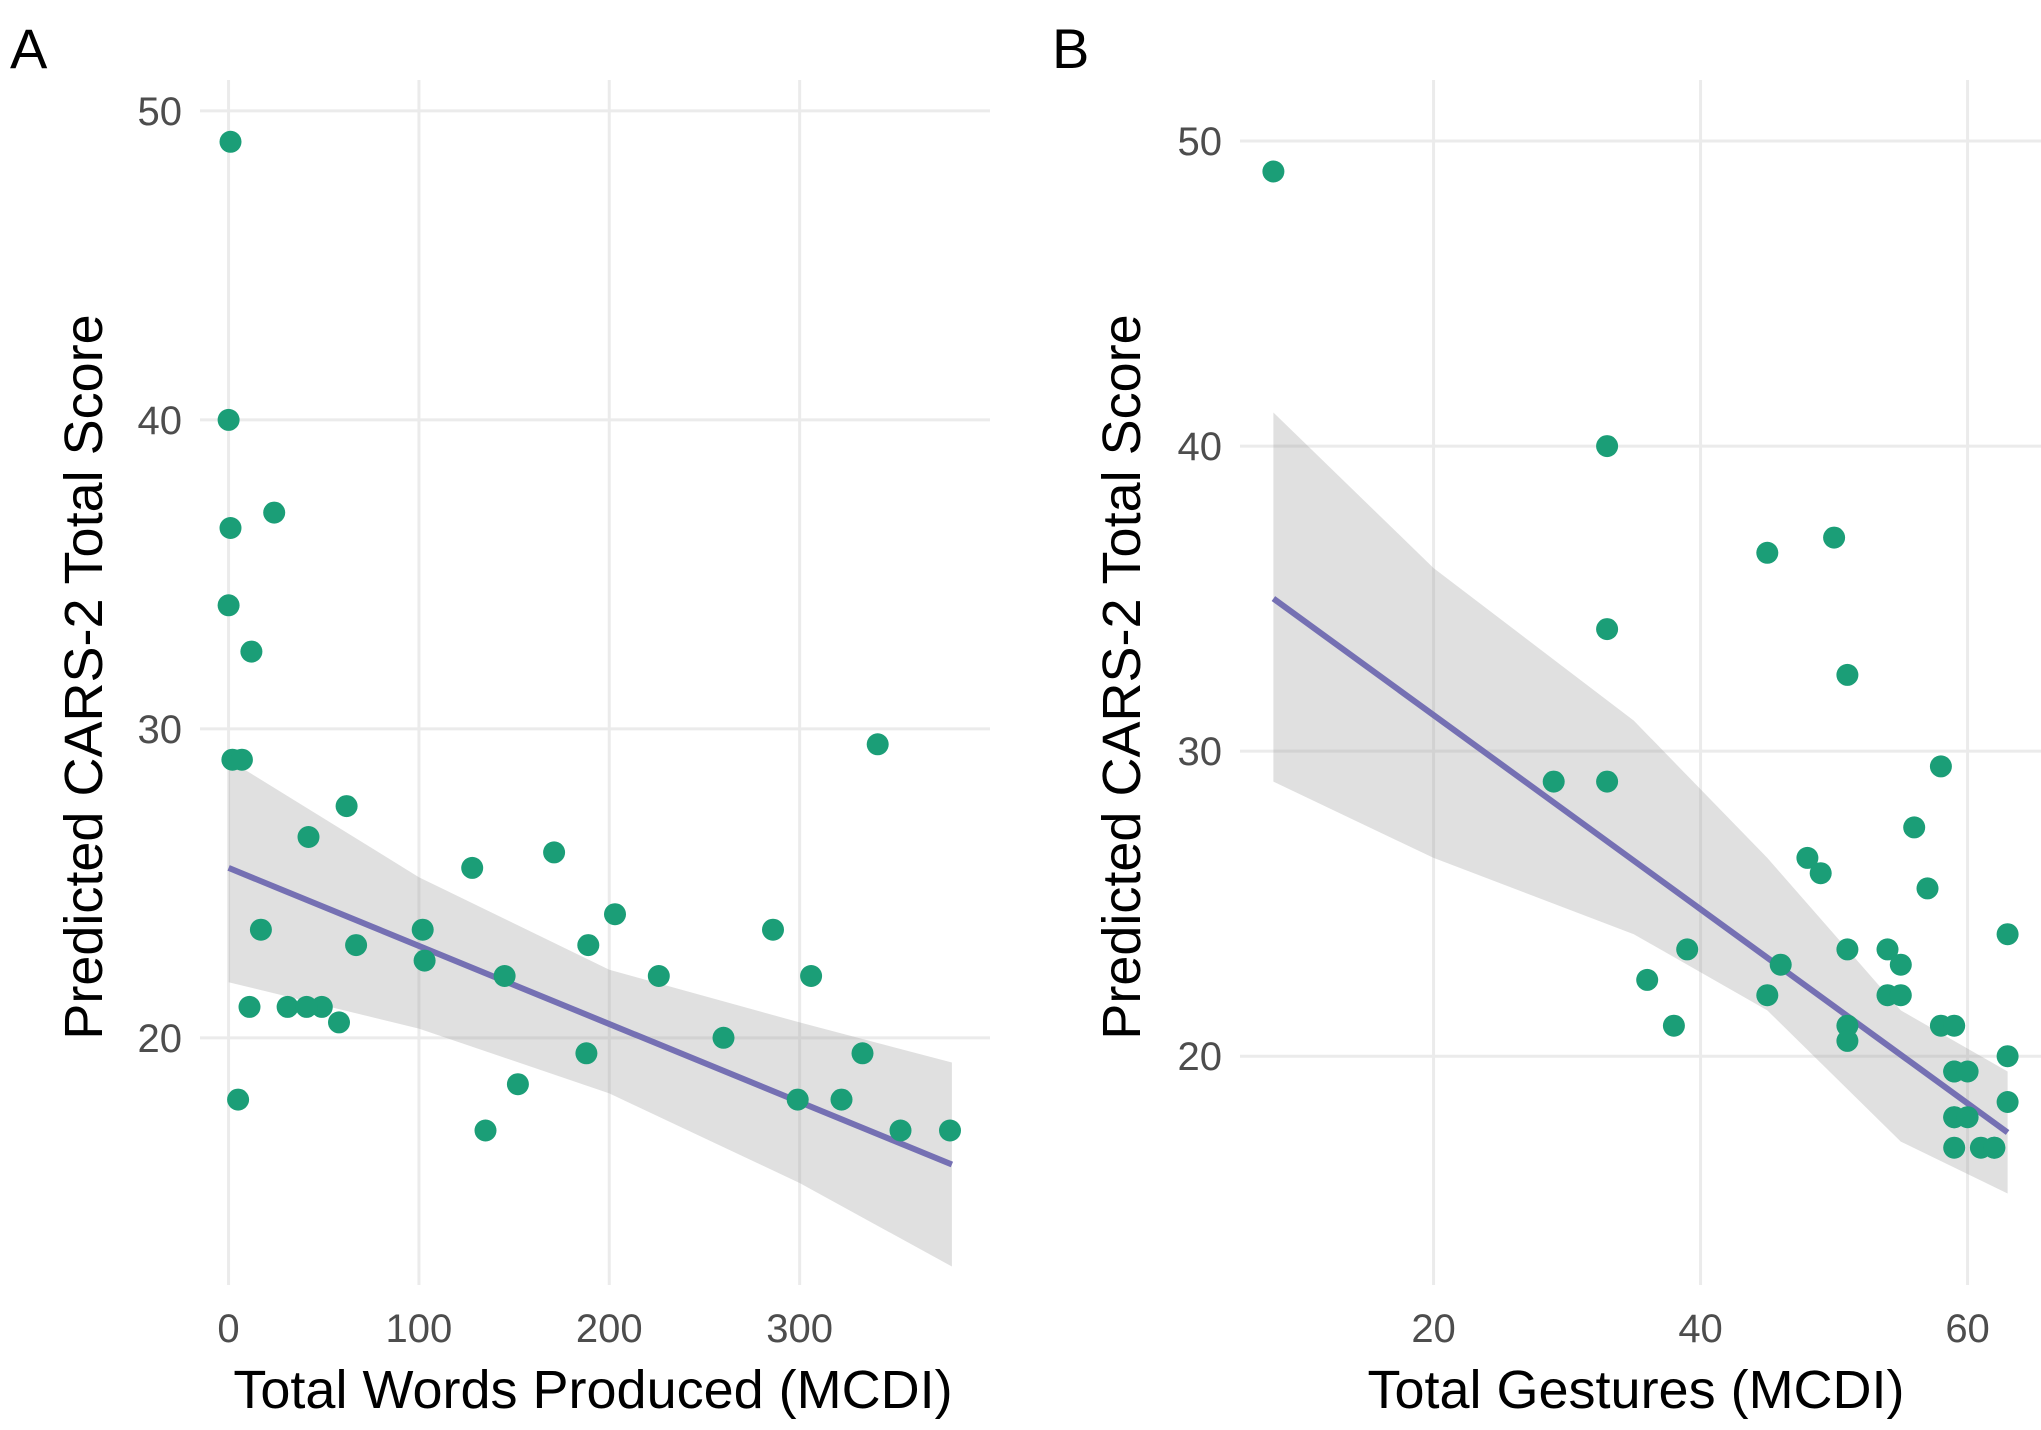  I want to click on panel-b-regression-line, so click(1640, 865).